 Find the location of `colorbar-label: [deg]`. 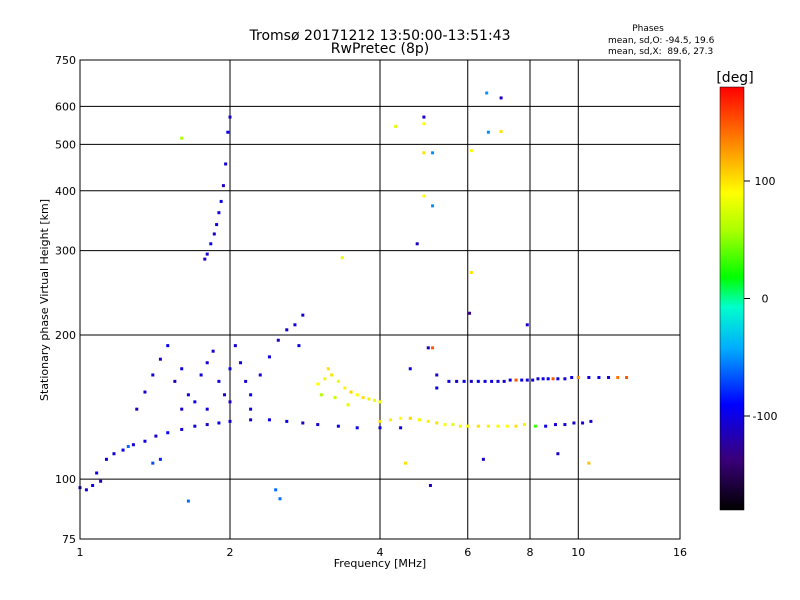

colorbar-label: [deg] is located at coordinates (734, 78).